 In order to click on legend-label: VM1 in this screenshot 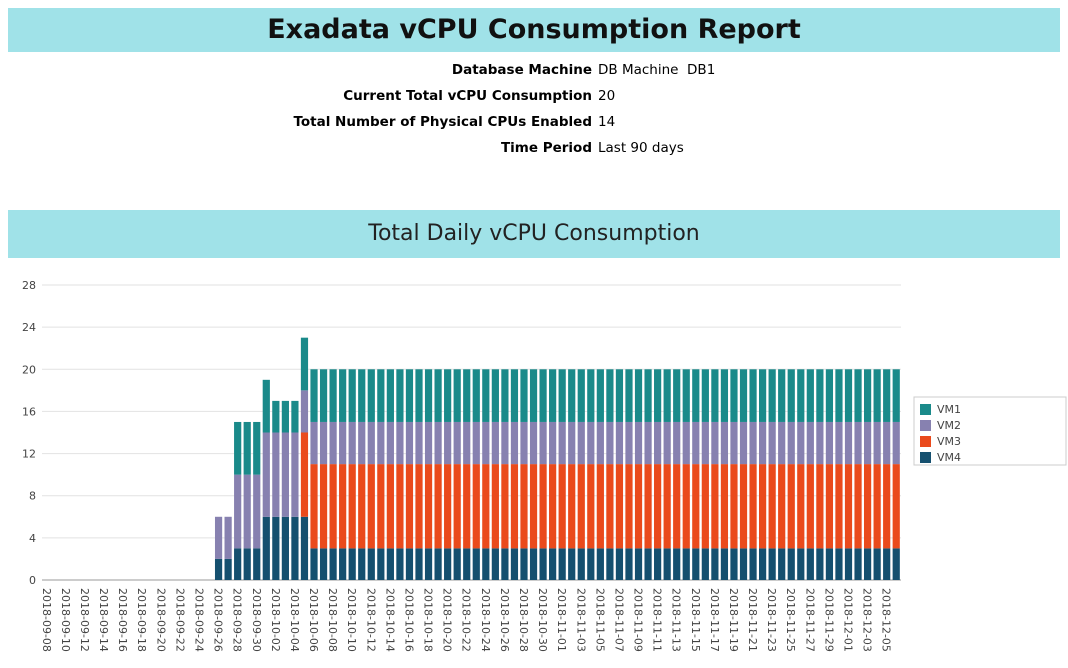, I will do `click(949, 409)`.